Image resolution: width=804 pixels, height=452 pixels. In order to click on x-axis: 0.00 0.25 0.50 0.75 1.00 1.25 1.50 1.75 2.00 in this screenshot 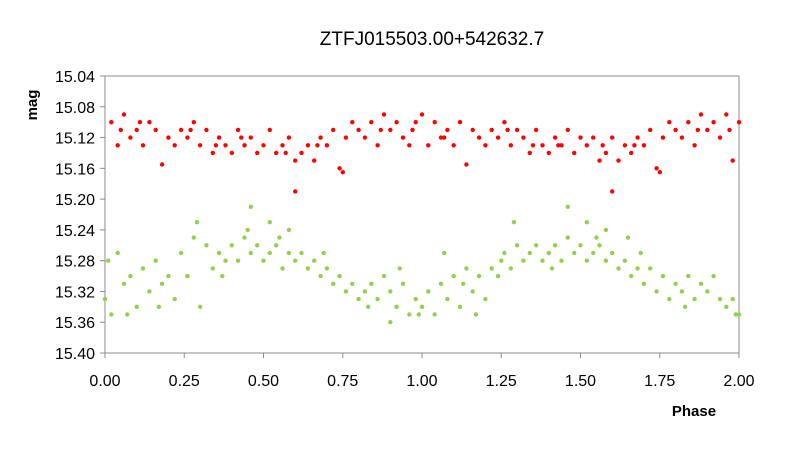, I will do `click(422, 371)`.